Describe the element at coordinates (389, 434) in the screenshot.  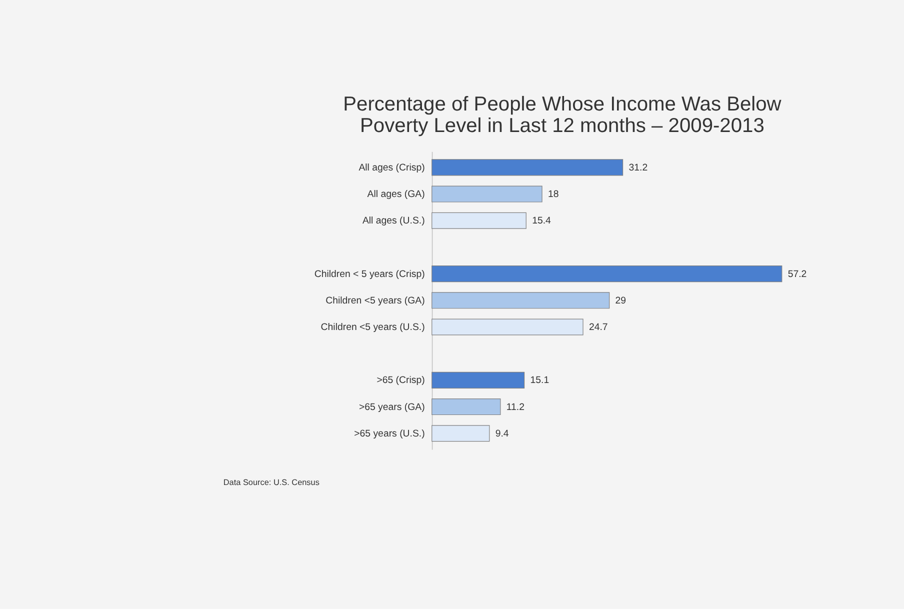
I see `y-tick-label: >65 years (U.S.)` at that location.